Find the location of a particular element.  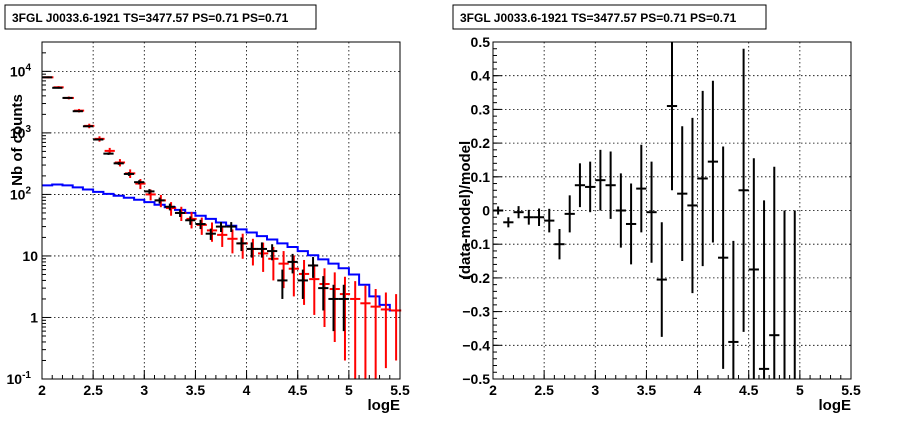

right-x-tick-label: 3 is located at coordinates (595, 390).